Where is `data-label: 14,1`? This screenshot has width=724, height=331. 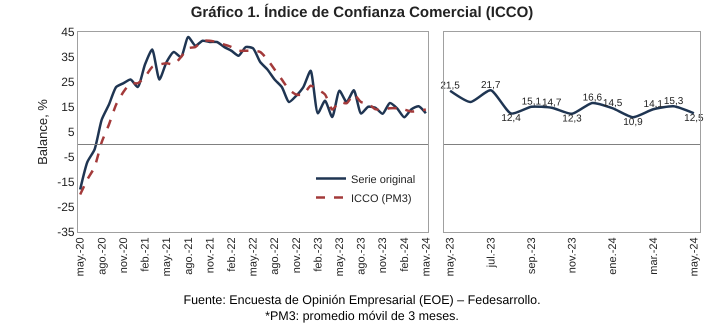
data-label: 14,1 is located at coordinates (654, 104).